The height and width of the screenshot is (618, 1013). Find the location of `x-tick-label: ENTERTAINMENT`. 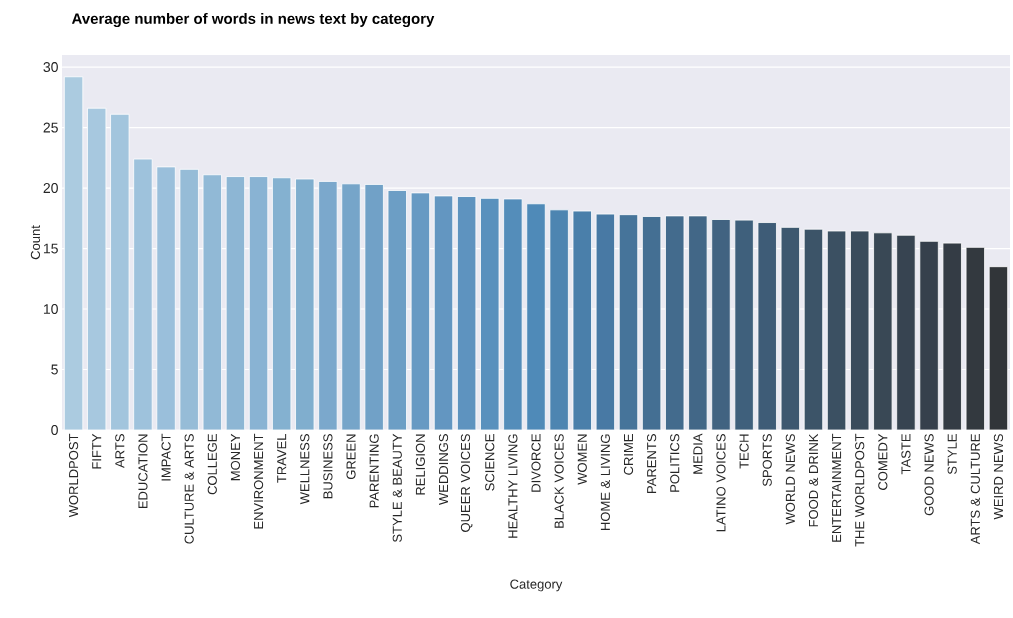

x-tick-label: ENTERTAINMENT is located at coordinates (837, 487).